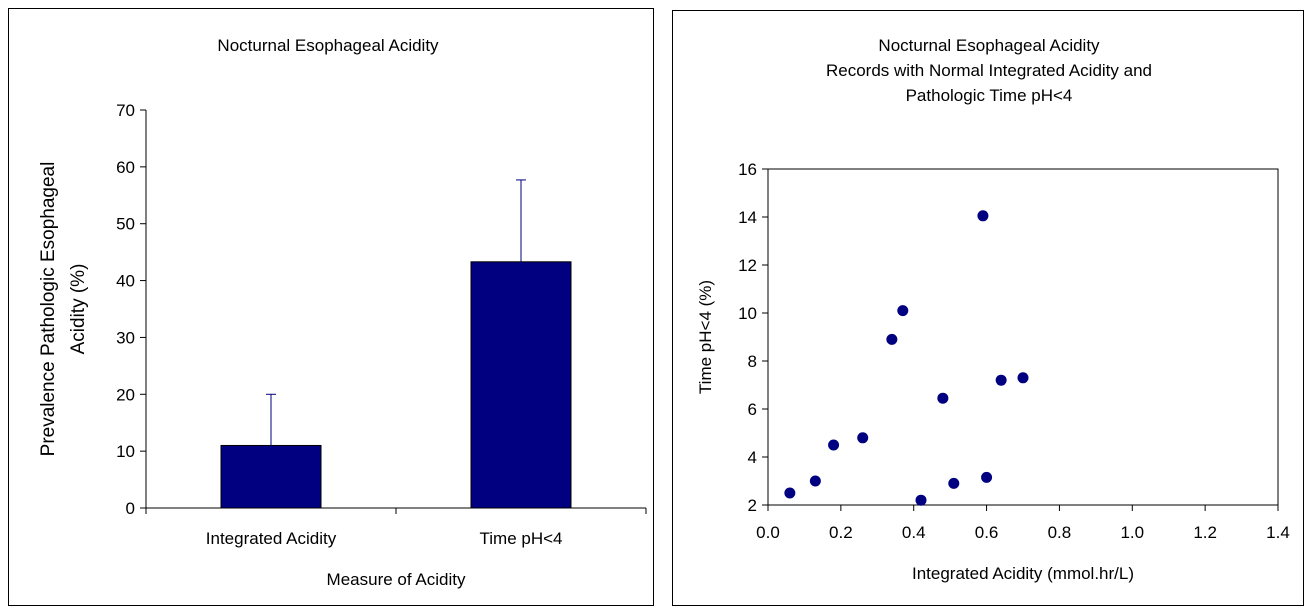 This screenshot has width=1313, height=612. What do you see at coordinates (768, 532) in the screenshot?
I see `x-tick-label: 0.0` at bounding box center [768, 532].